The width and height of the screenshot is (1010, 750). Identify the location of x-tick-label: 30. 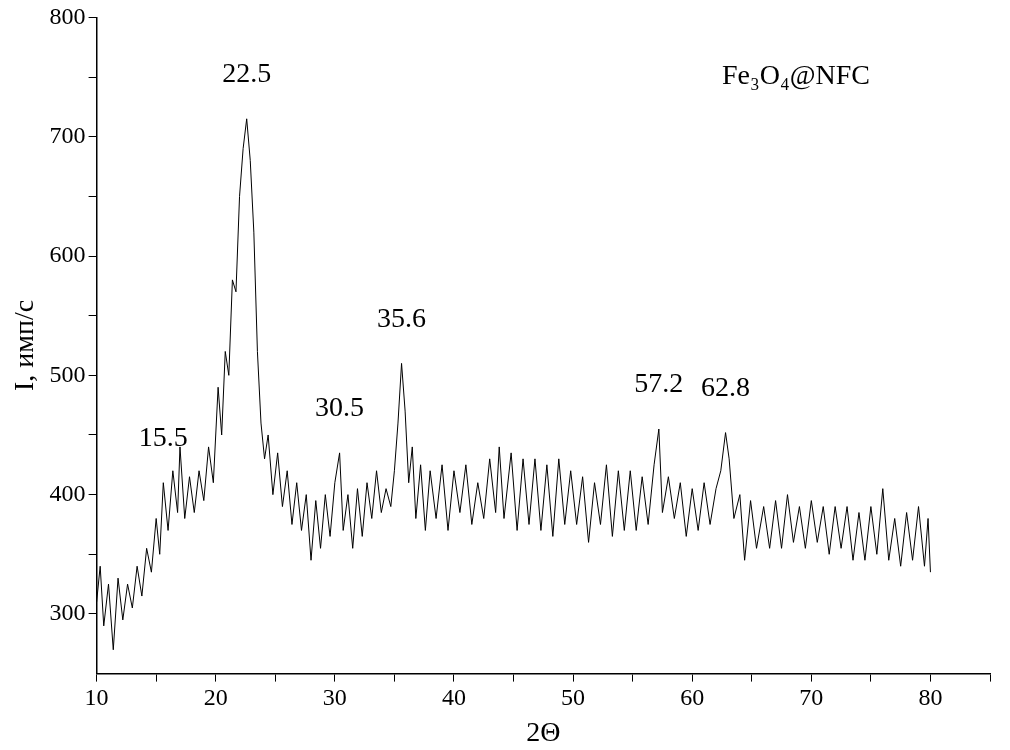
(334, 697).